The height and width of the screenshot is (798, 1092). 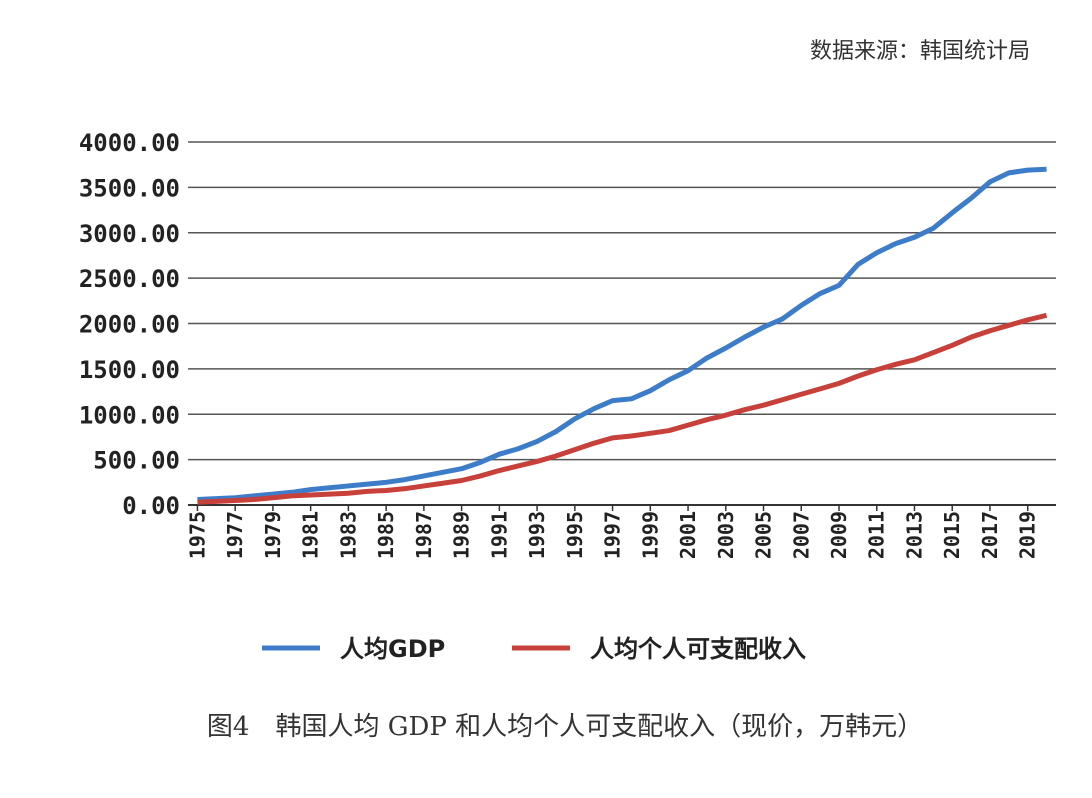 What do you see at coordinates (698, 649) in the screenshot?
I see `legend-label: 人均个人可支配收入` at bounding box center [698, 649].